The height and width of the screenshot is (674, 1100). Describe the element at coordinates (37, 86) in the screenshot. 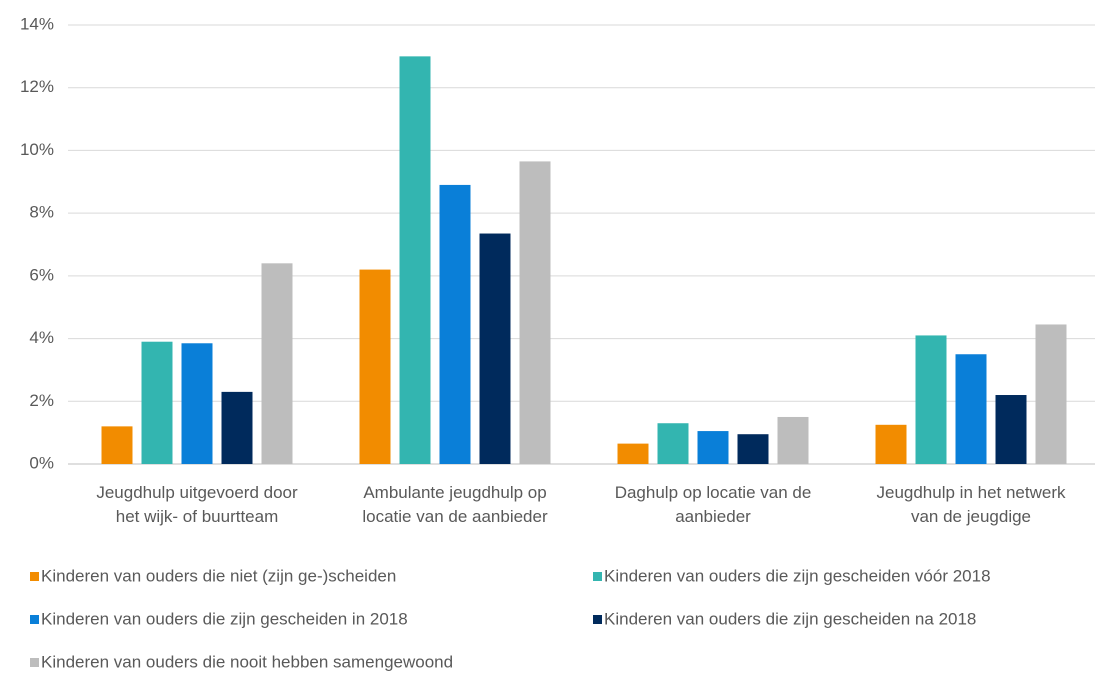

I see `y-tick-label: 12%` at that location.